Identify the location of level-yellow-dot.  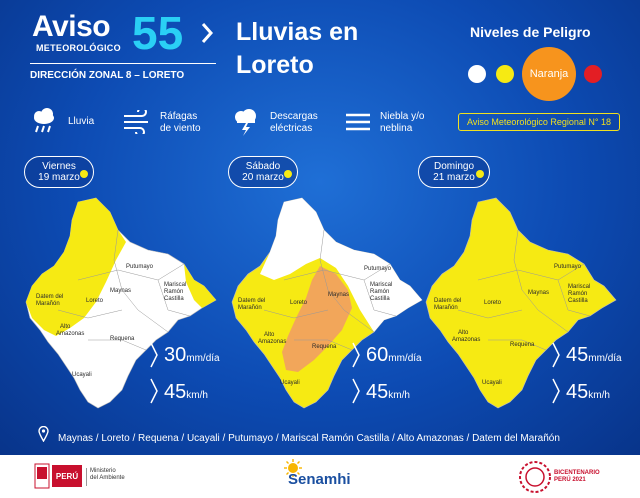
(505, 74).